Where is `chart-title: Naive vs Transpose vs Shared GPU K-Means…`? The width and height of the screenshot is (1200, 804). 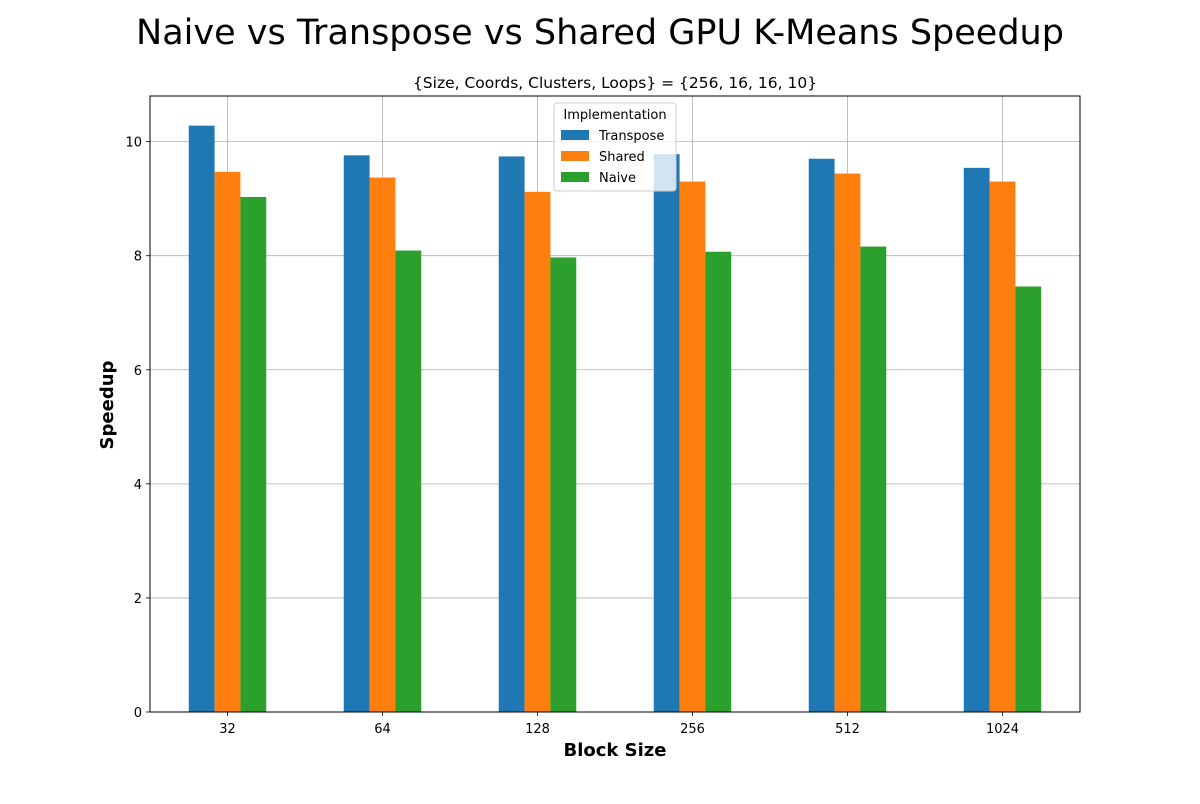
chart-title: Naive vs Transpose vs Shared GPU K-Means… is located at coordinates (600, 33).